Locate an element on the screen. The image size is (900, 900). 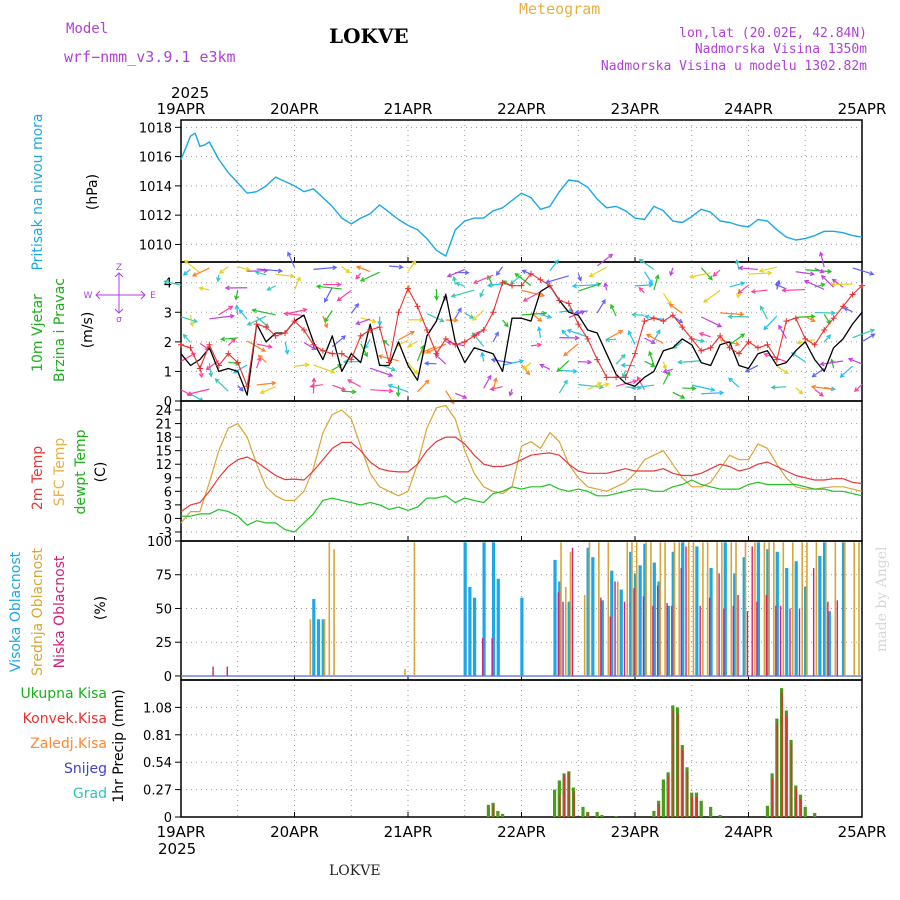
temp-ylabel-t2m: 2m Temp is located at coordinates (38, 478).